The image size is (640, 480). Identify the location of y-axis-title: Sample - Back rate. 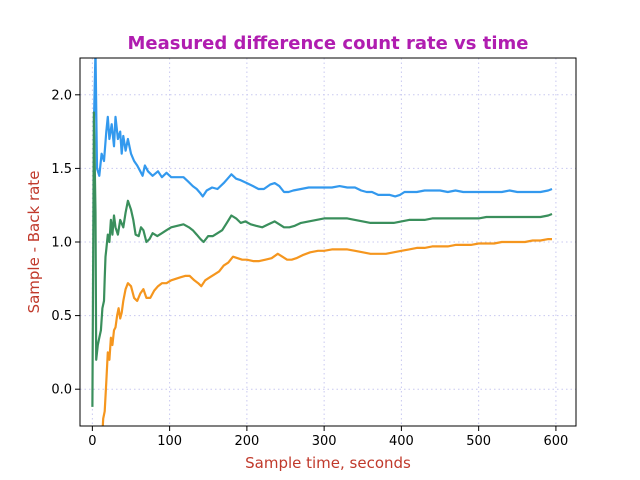
(34, 242).